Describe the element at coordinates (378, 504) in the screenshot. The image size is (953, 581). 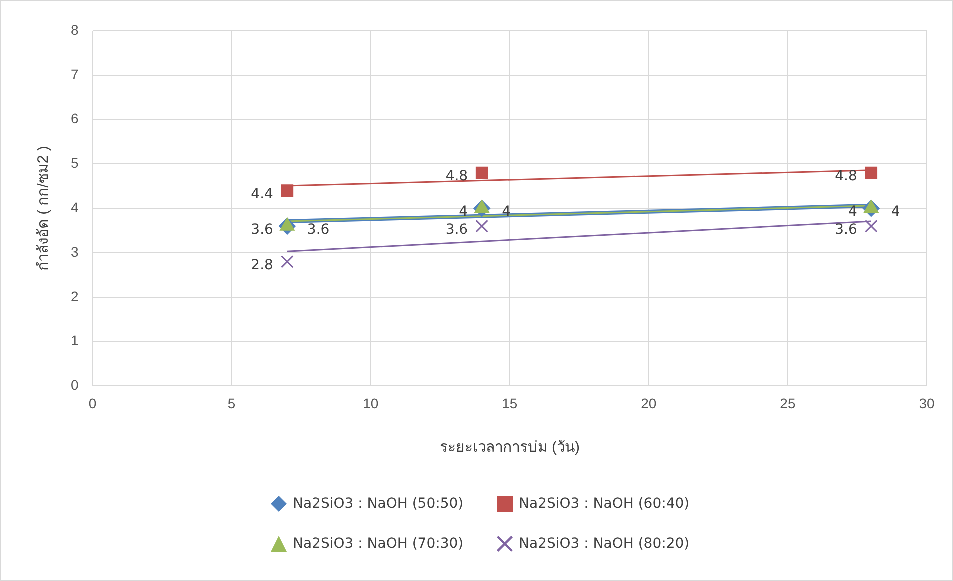
I see `legend-label: Na2SiO3 : NaOH (50:50)` at that location.